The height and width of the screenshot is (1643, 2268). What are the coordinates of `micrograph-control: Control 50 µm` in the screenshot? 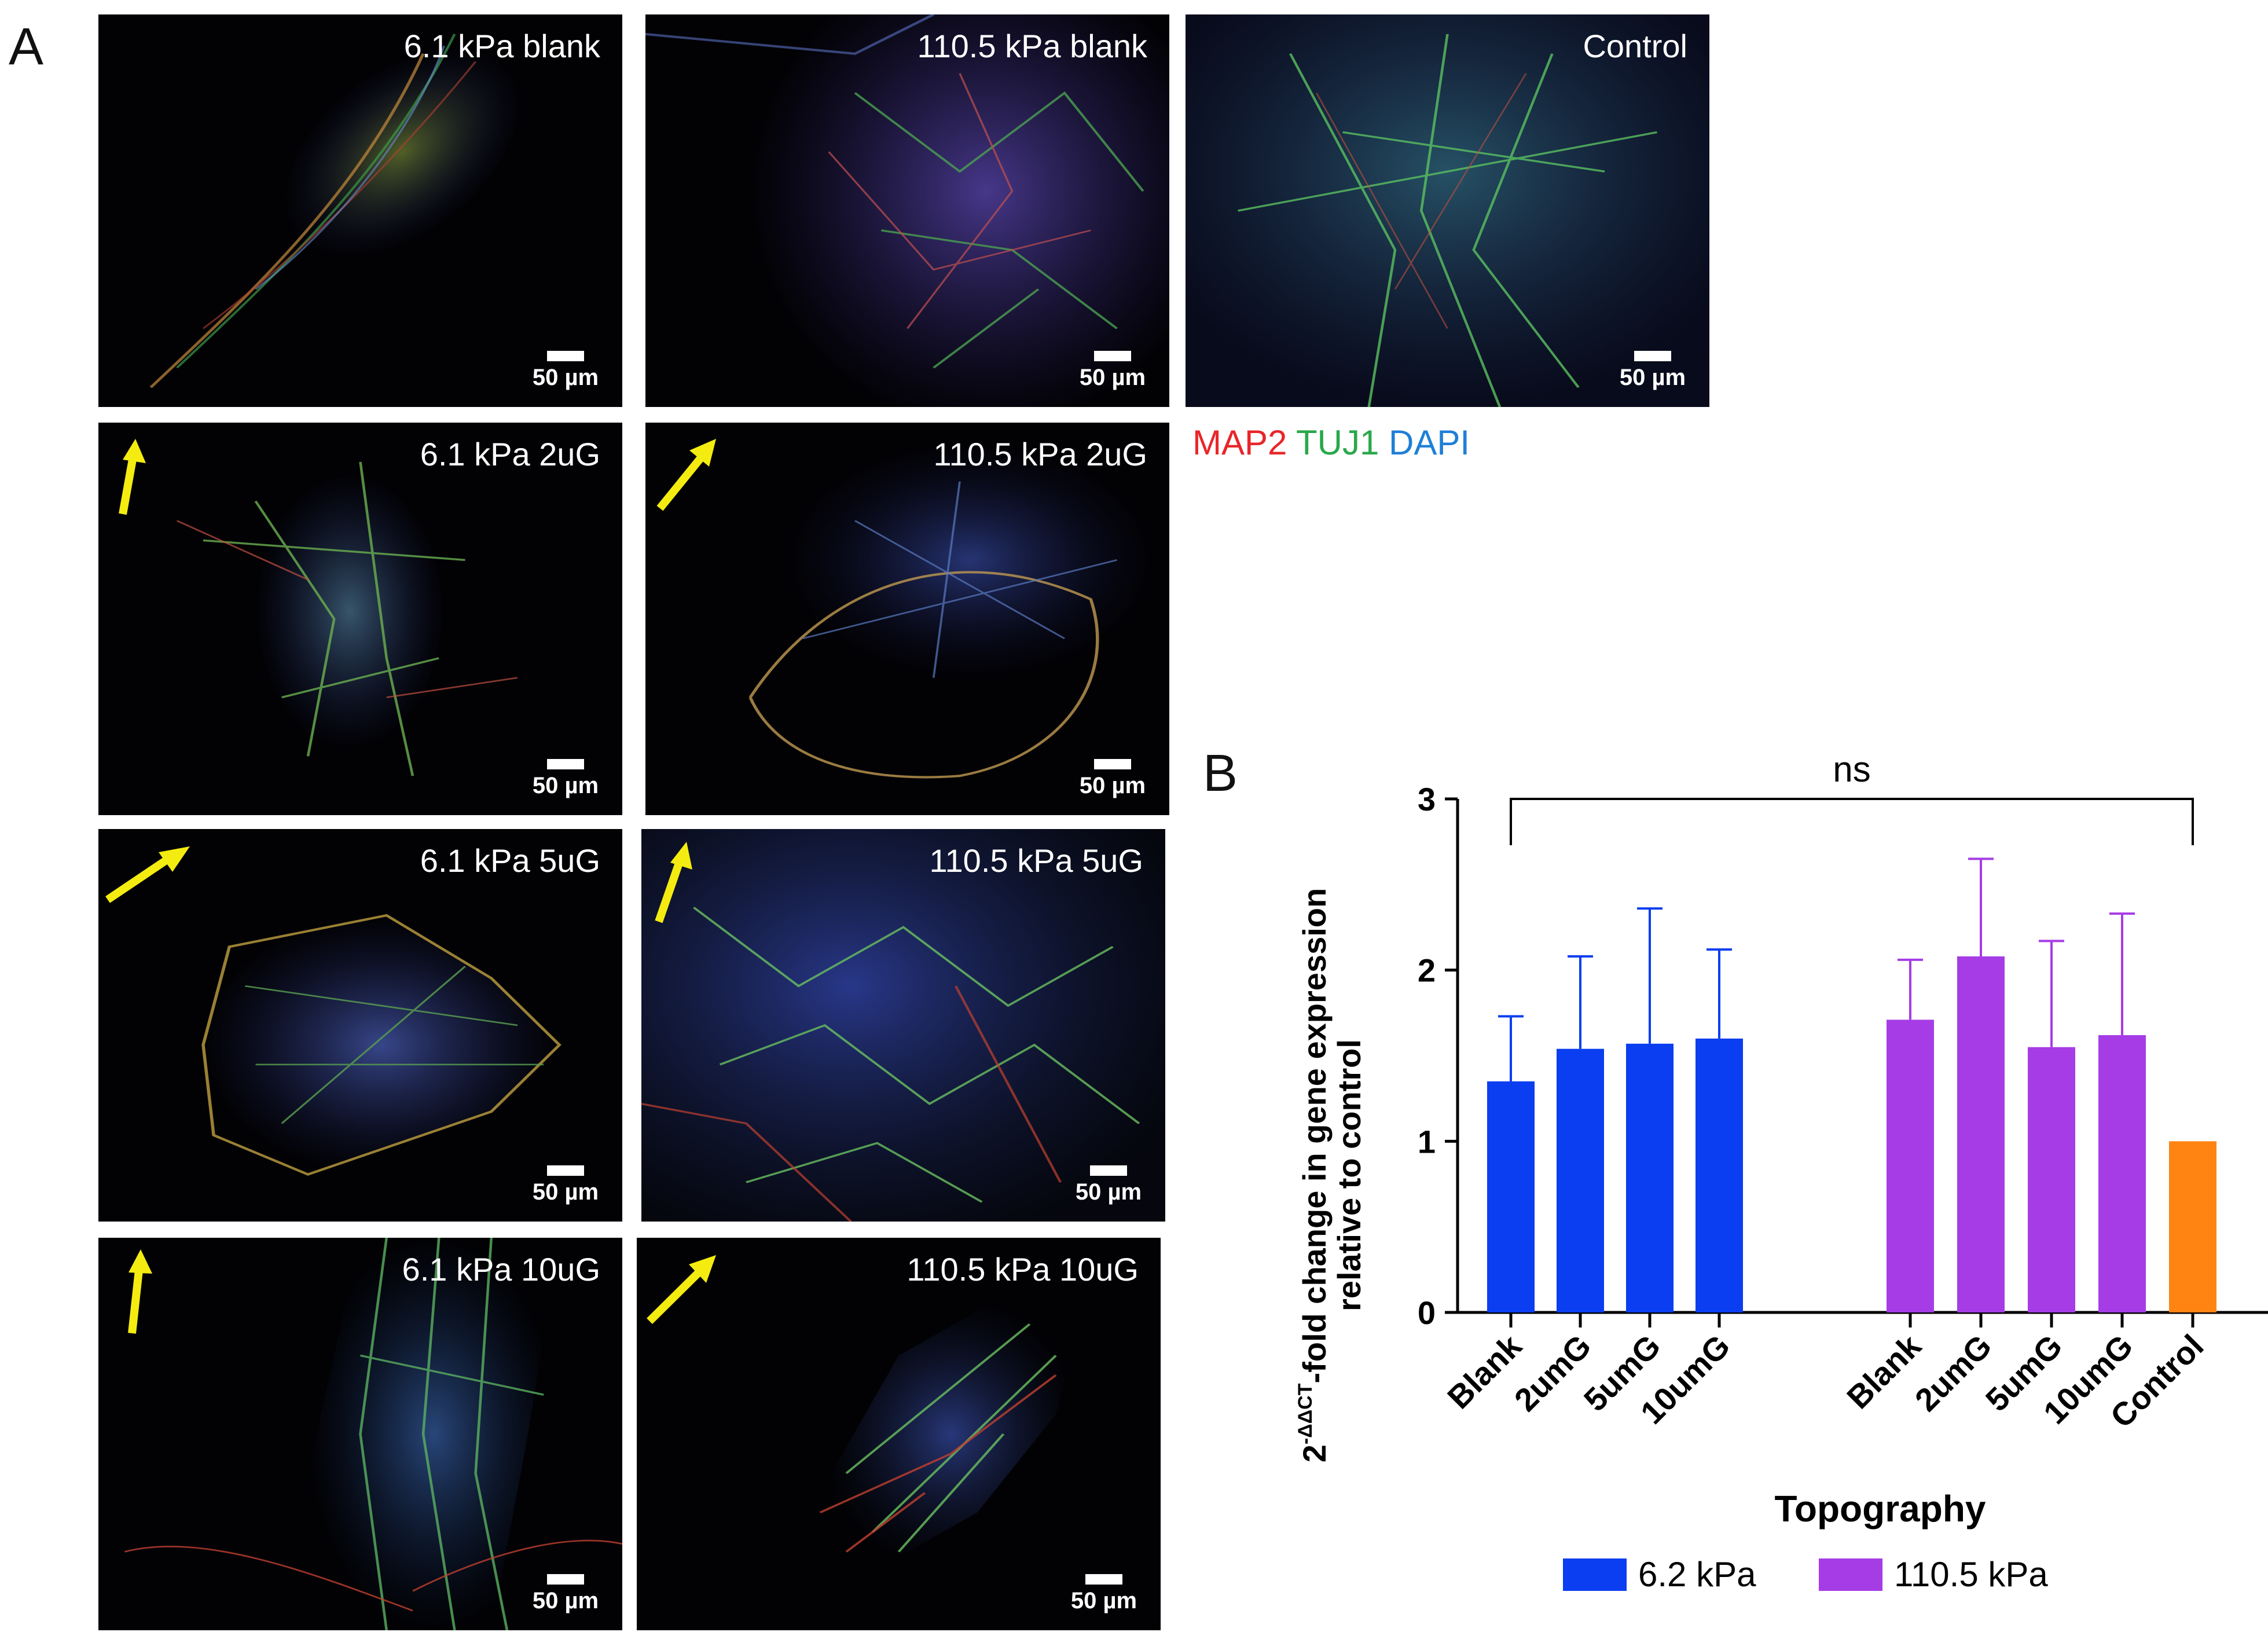 It's located at (1447, 210).